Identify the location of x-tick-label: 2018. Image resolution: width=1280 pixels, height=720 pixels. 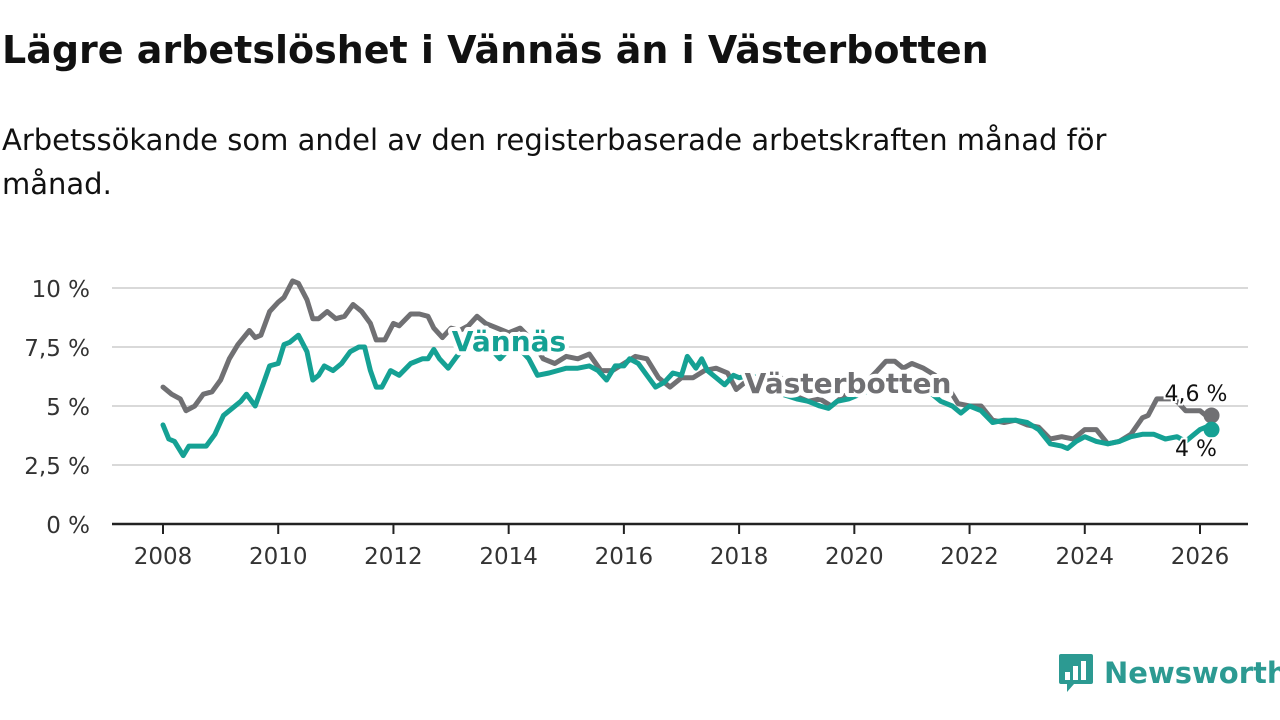
(739, 557).